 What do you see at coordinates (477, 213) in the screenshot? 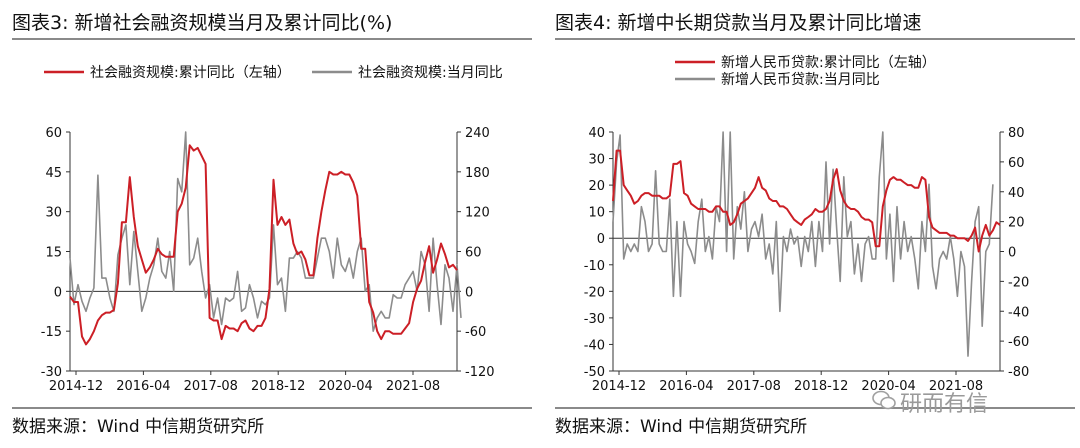
I see `right-tick-label: 120` at bounding box center [477, 213].